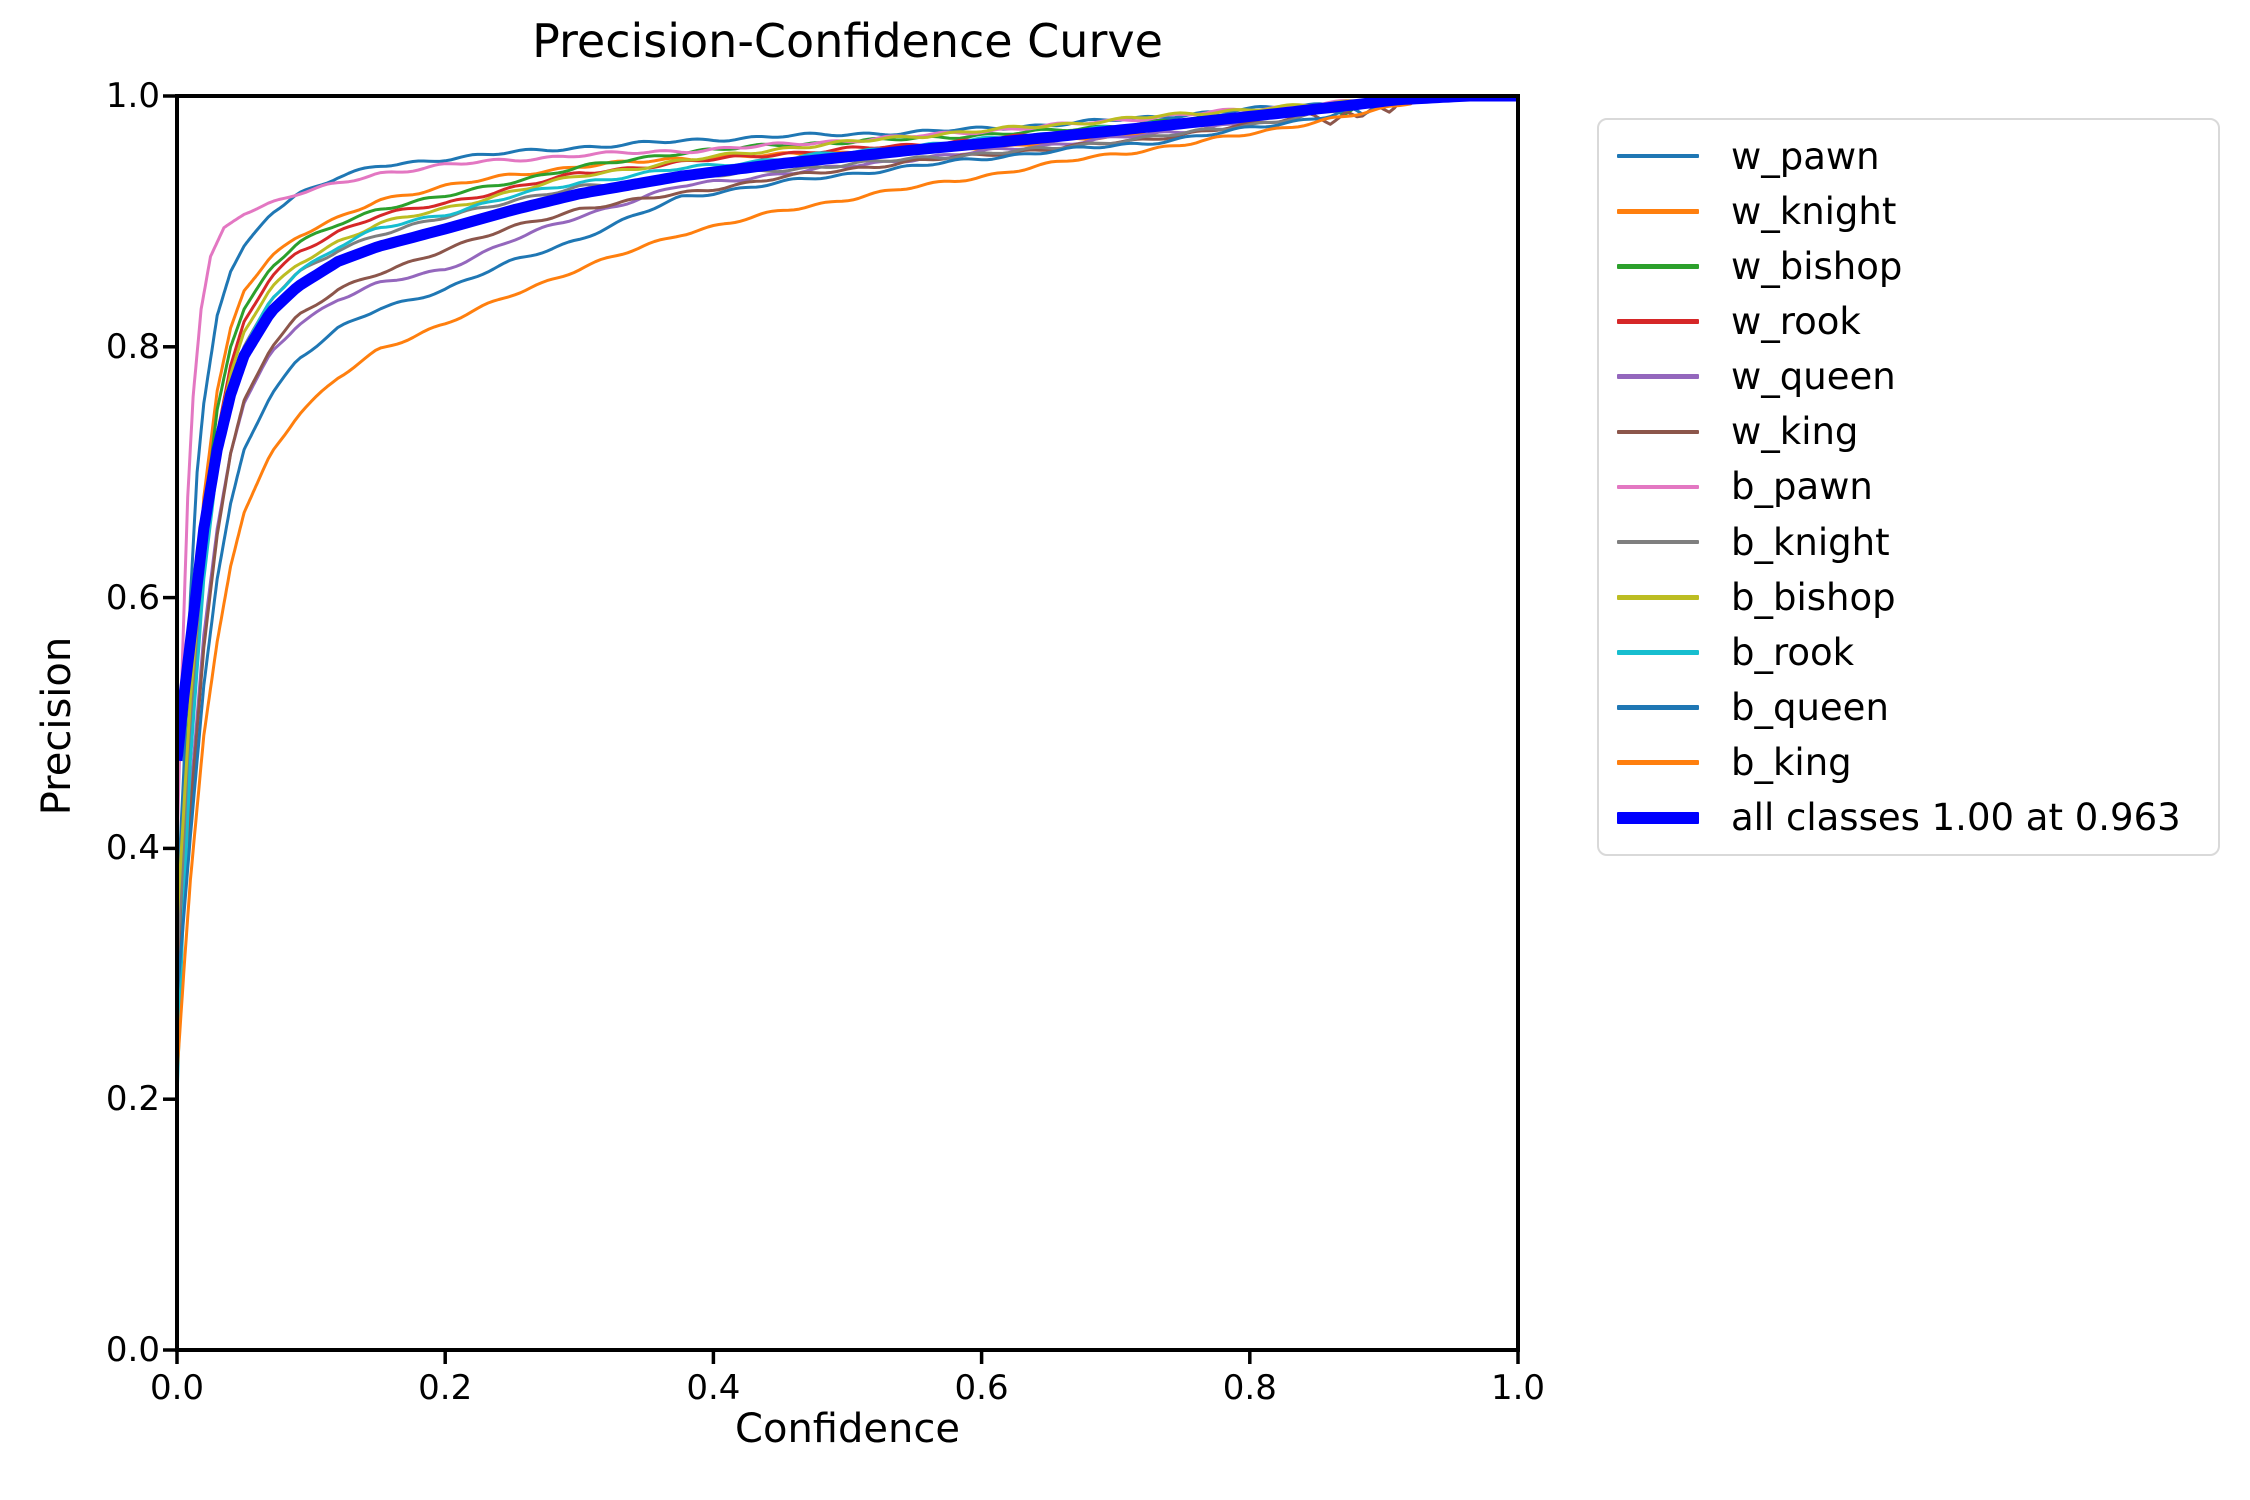 The width and height of the screenshot is (2250, 1500). Describe the element at coordinates (132, 96) in the screenshot. I see `y-tick-label: 1.0` at that location.